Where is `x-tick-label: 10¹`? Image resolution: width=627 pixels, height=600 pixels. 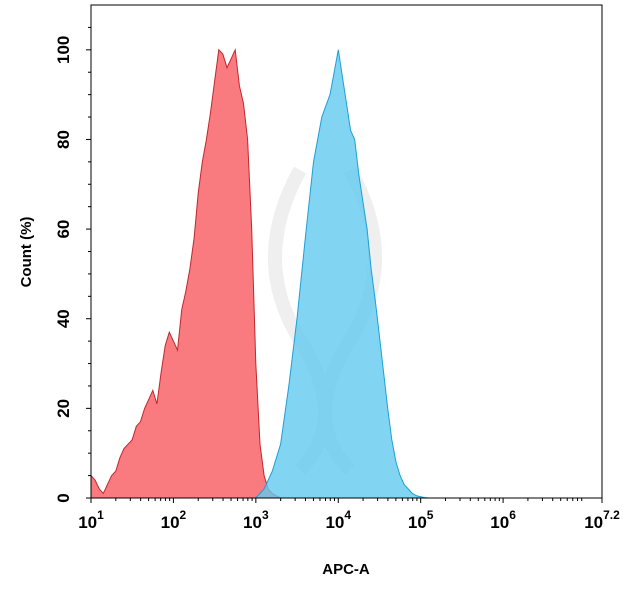 x-tick-label: 10¹ is located at coordinates (91, 520).